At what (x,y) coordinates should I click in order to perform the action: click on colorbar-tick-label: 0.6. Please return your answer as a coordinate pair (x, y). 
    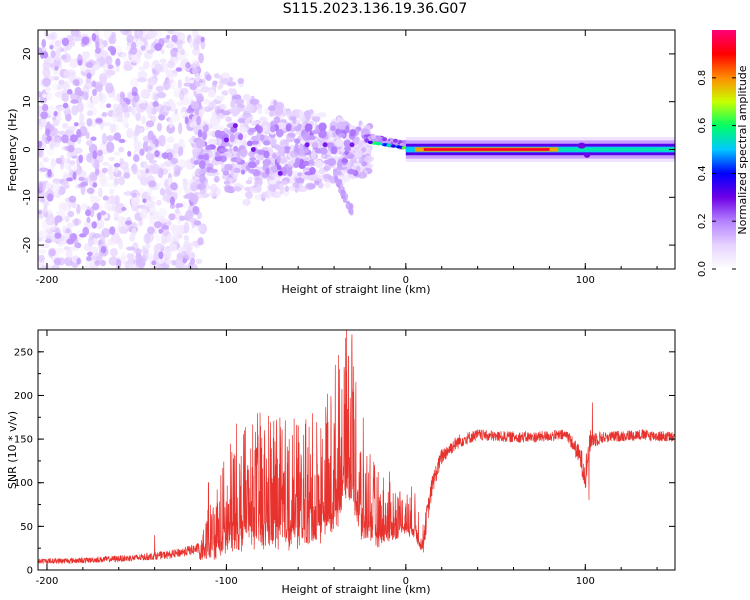
    Looking at the image, I should click on (702, 126).